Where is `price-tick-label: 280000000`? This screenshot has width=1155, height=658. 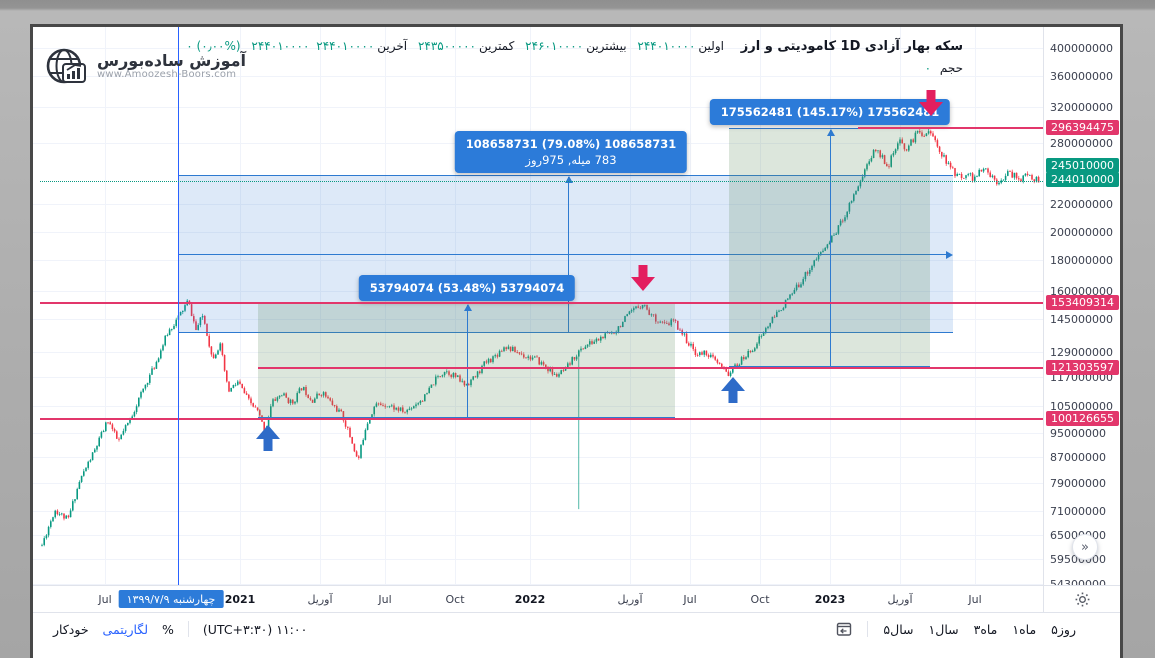
price-tick-label: 280000000 is located at coordinates (1081, 143).